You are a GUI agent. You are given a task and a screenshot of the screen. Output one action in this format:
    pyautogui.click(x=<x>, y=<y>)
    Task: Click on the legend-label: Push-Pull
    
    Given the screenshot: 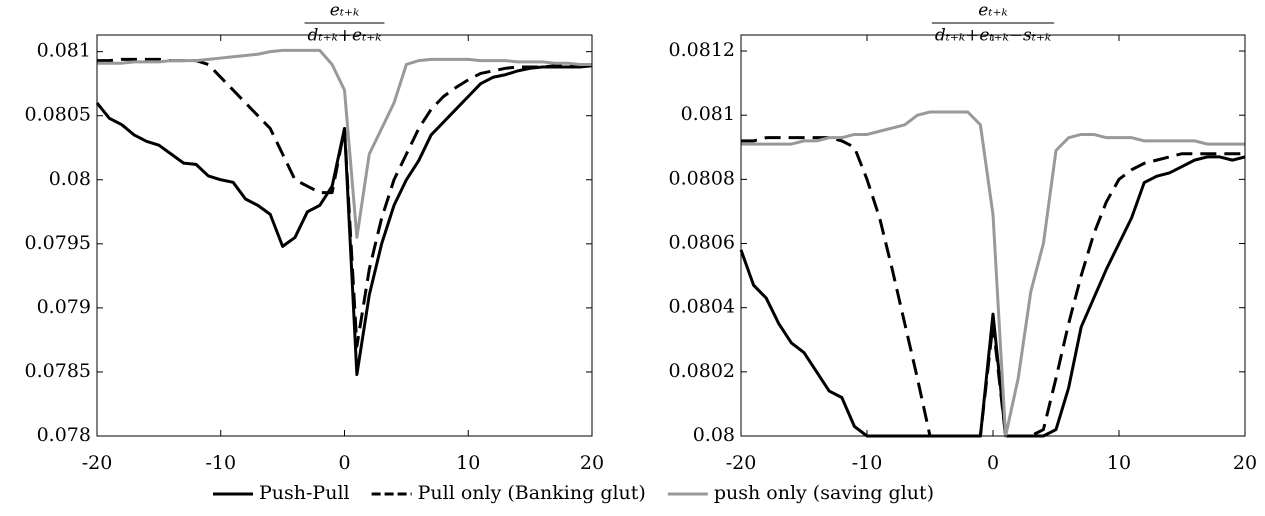 What is the action you would take?
    pyautogui.click(x=304, y=493)
    